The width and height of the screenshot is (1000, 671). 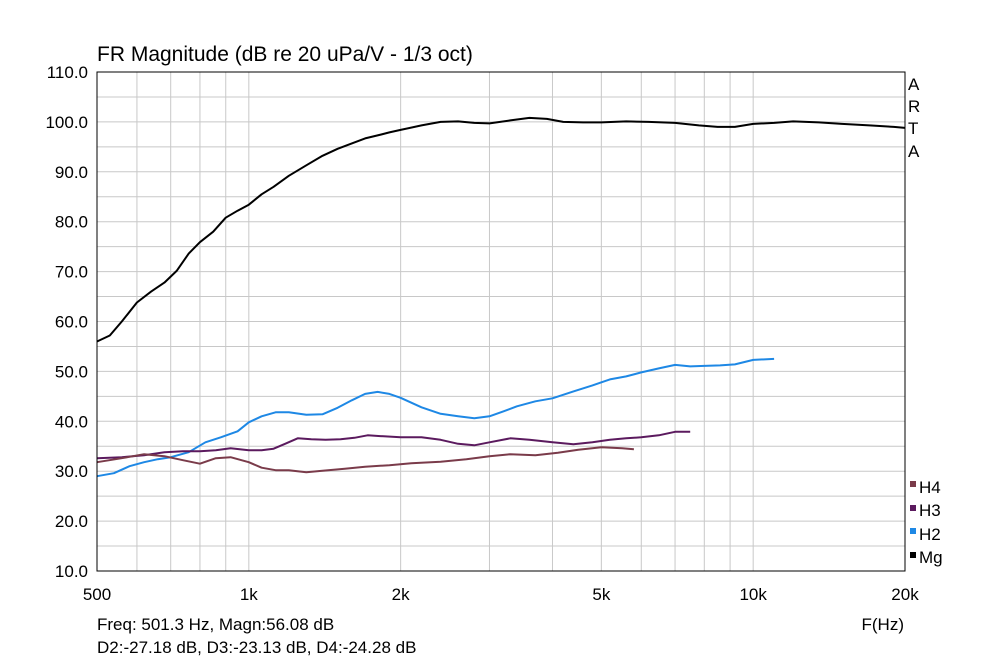 I want to click on x-tick-label: 1k, so click(x=249, y=594).